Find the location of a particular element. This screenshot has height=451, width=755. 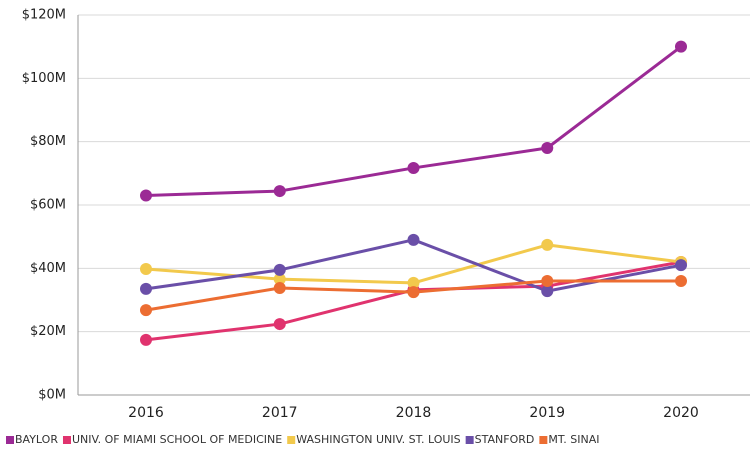

x-tick-label: 2016 is located at coordinates (146, 413).